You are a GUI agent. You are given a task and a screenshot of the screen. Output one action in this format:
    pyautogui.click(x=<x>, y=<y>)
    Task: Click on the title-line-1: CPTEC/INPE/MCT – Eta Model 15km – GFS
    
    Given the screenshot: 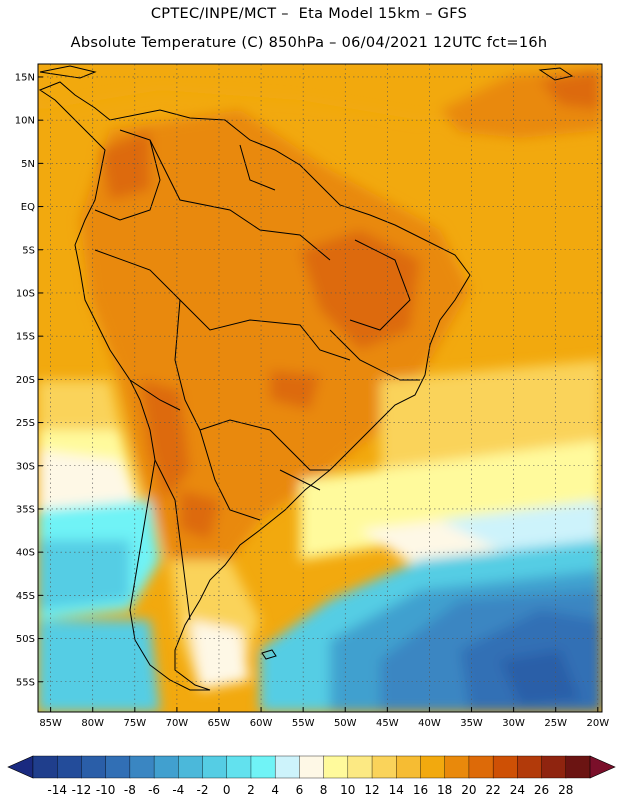 What is the action you would take?
    pyautogui.click(x=309, y=14)
    